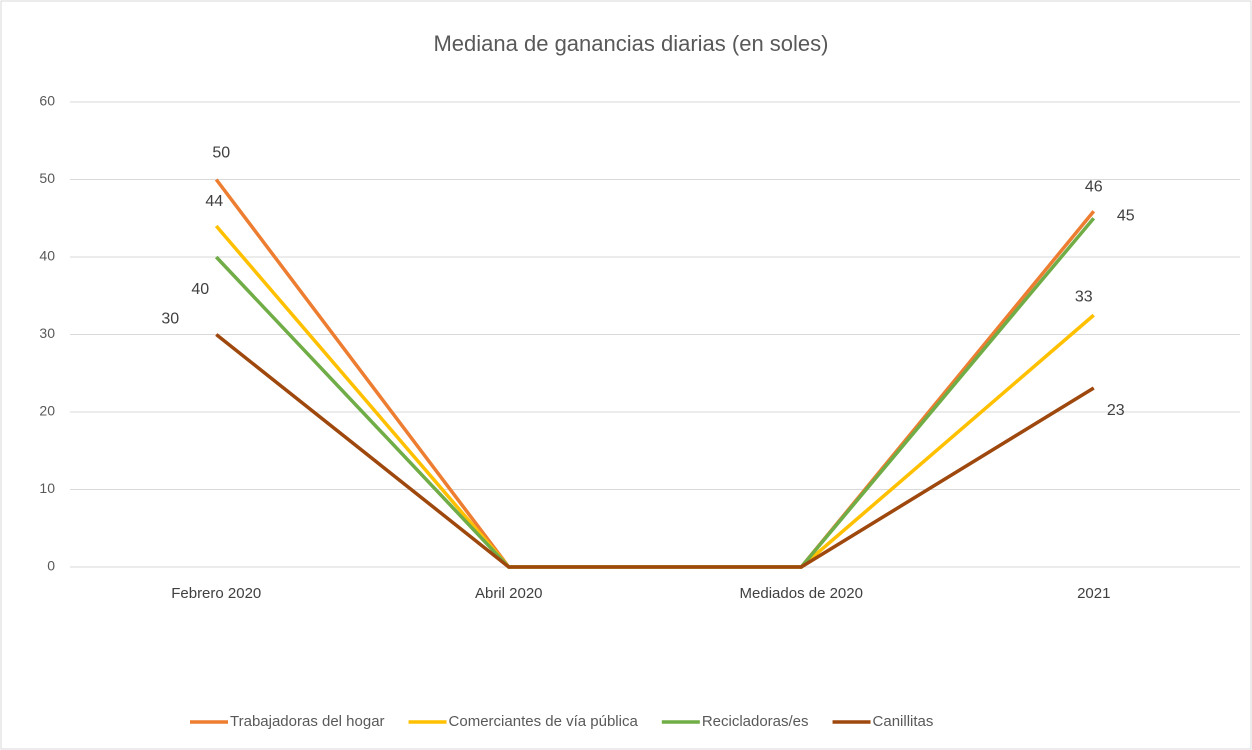  I want to click on x-tick-label: Abril 2020, so click(509, 593).